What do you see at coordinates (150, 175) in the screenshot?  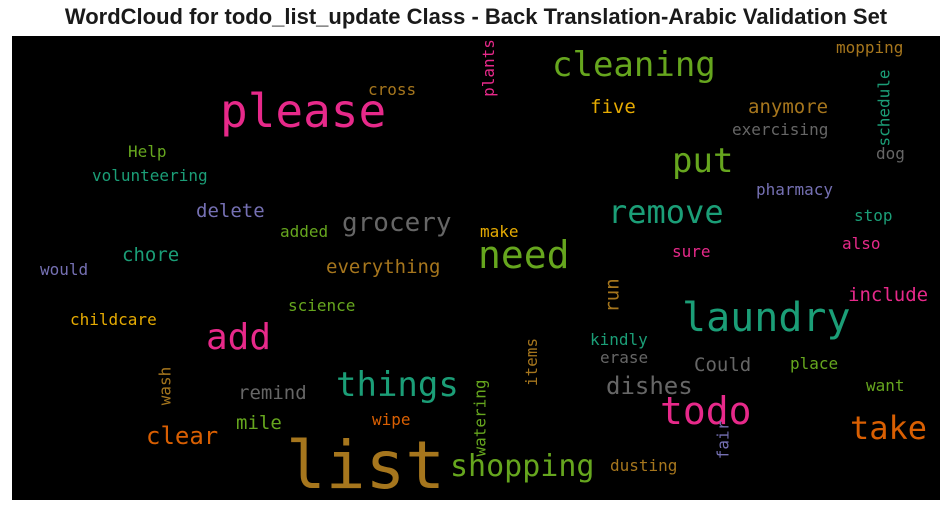 I see `word-volunteering: volunteering` at bounding box center [150, 175].